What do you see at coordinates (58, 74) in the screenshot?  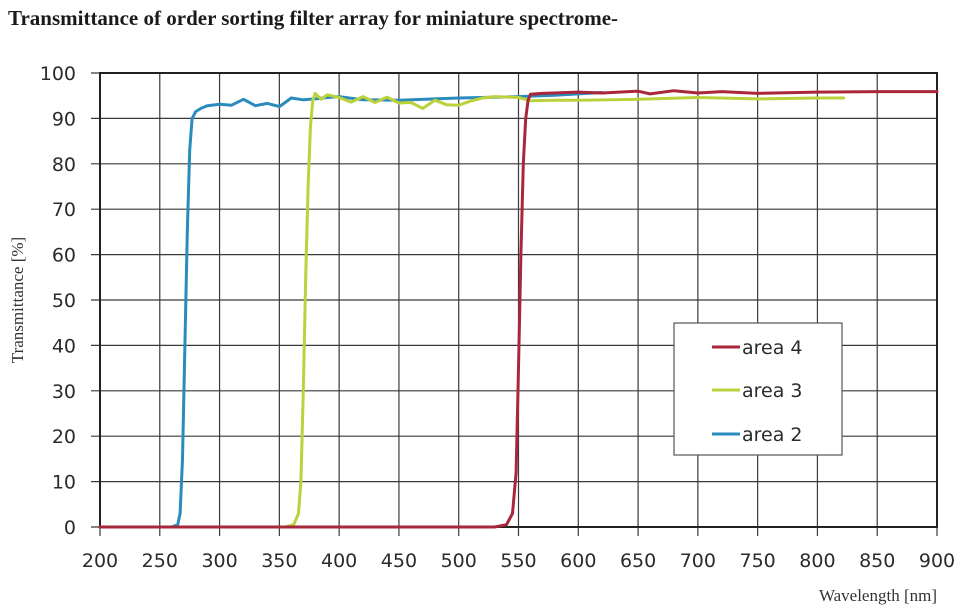 I see `y-tick-label: 100` at bounding box center [58, 74].